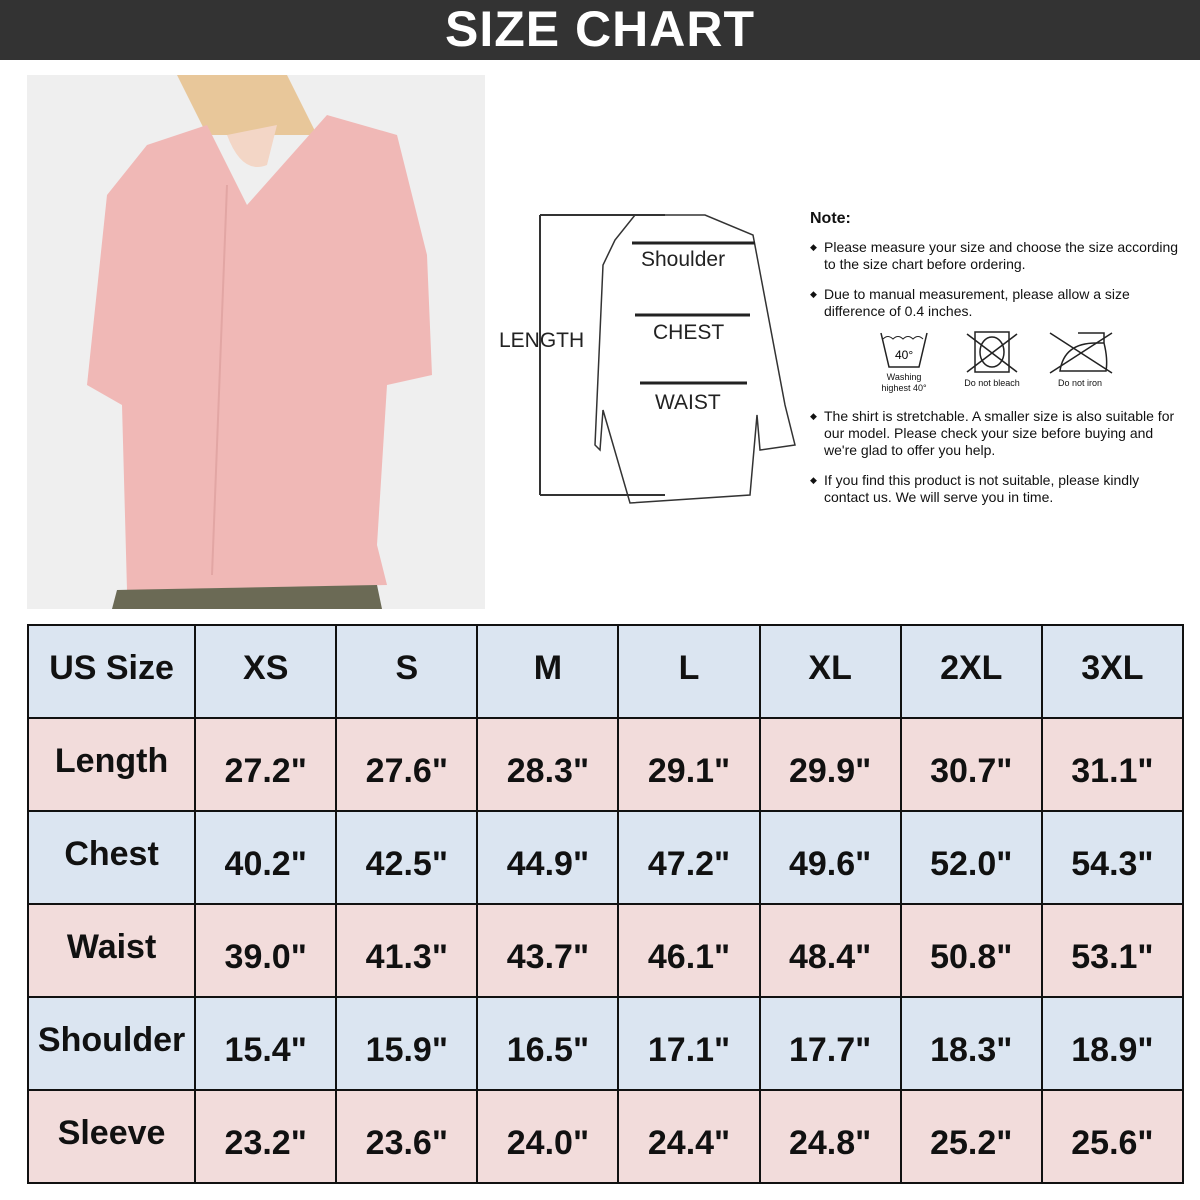  What do you see at coordinates (111, 1136) in the screenshot?
I see `row-label: Sleeve` at bounding box center [111, 1136].